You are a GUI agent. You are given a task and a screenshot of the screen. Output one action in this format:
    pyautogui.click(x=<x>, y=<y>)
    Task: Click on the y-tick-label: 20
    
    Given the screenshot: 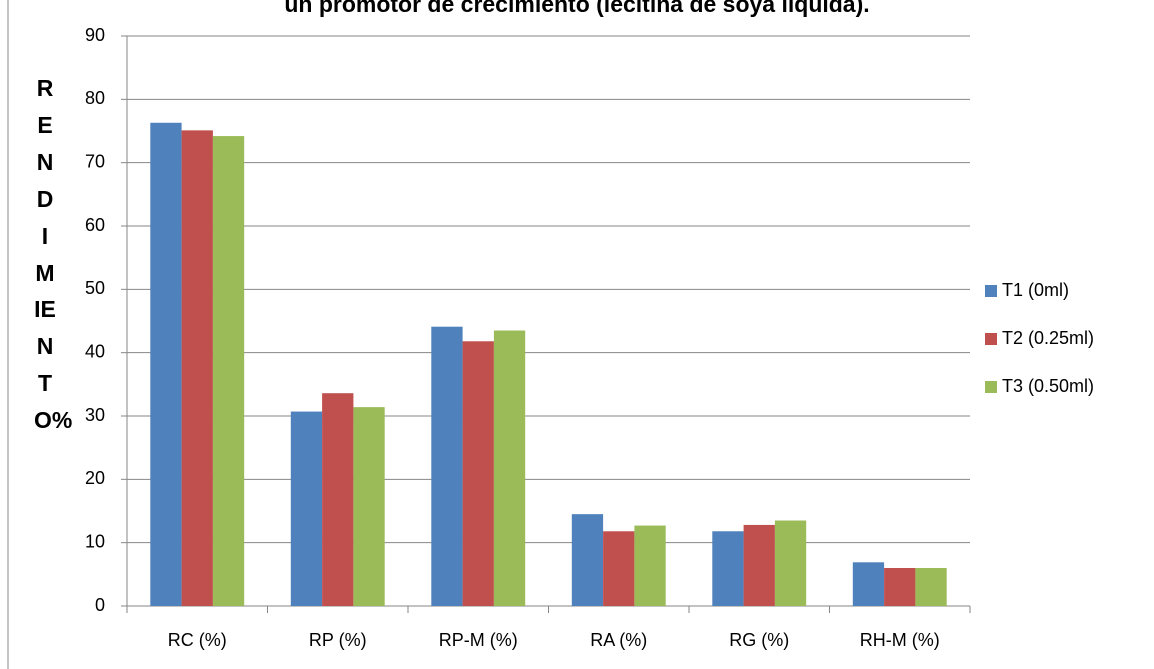 What is the action you would take?
    pyautogui.click(x=95, y=478)
    